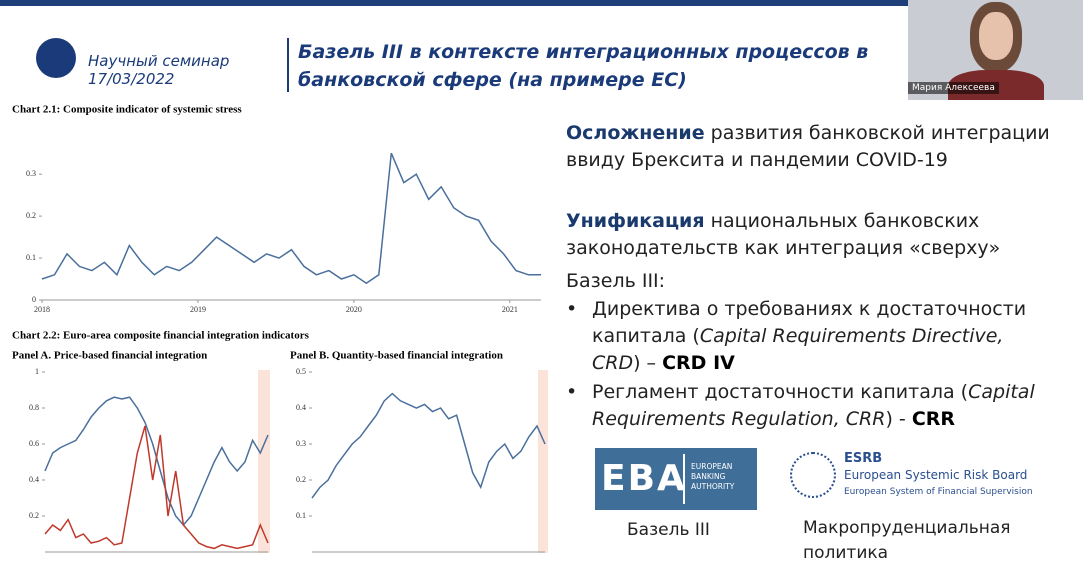  What do you see at coordinates (301, 371) in the screenshot?
I see `y-tick-label: 0.5` at bounding box center [301, 371].